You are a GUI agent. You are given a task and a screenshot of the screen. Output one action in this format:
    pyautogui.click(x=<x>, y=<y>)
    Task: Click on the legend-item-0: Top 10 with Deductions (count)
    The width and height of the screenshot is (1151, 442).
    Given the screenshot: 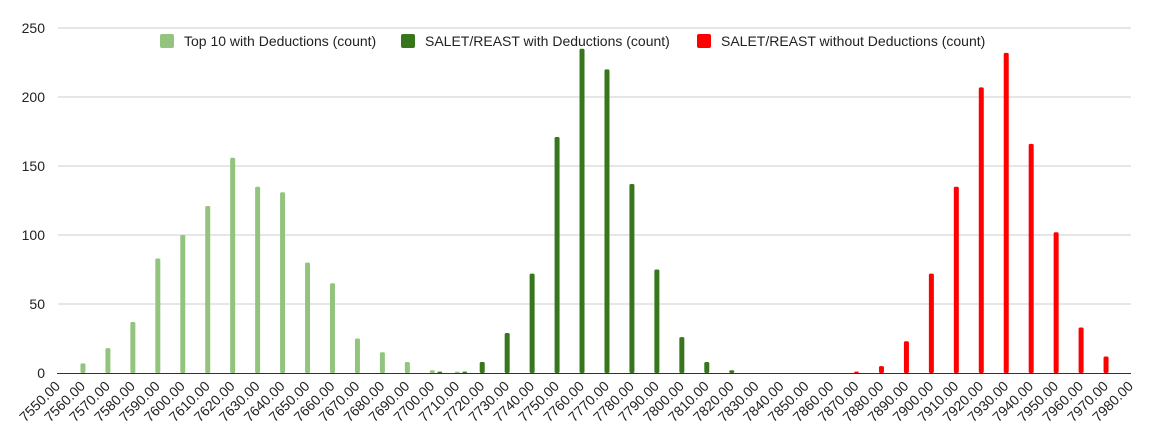 What is the action you would take?
    pyautogui.click(x=268, y=41)
    